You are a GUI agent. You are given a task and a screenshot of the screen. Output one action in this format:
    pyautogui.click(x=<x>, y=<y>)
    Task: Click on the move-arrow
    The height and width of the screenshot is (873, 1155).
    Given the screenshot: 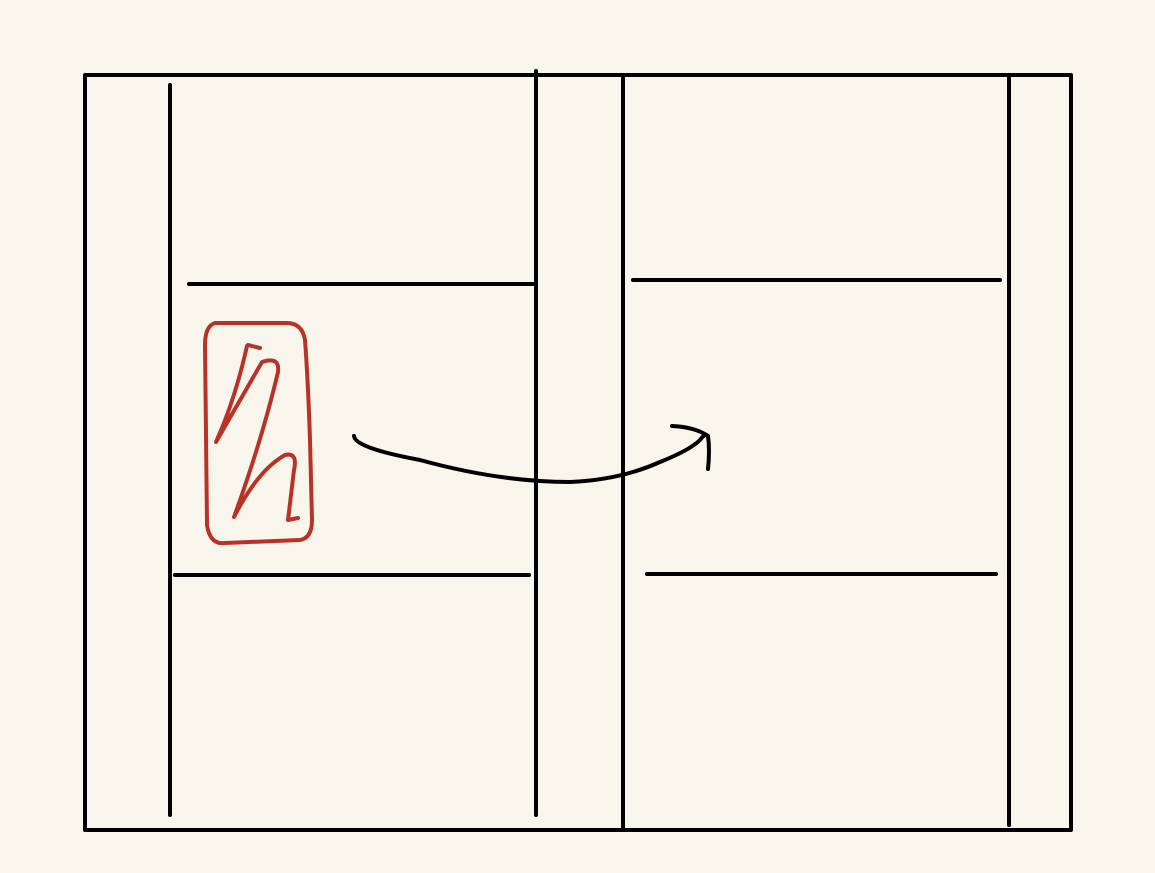 What is the action you would take?
    pyautogui.click(x=531, y=458)
    